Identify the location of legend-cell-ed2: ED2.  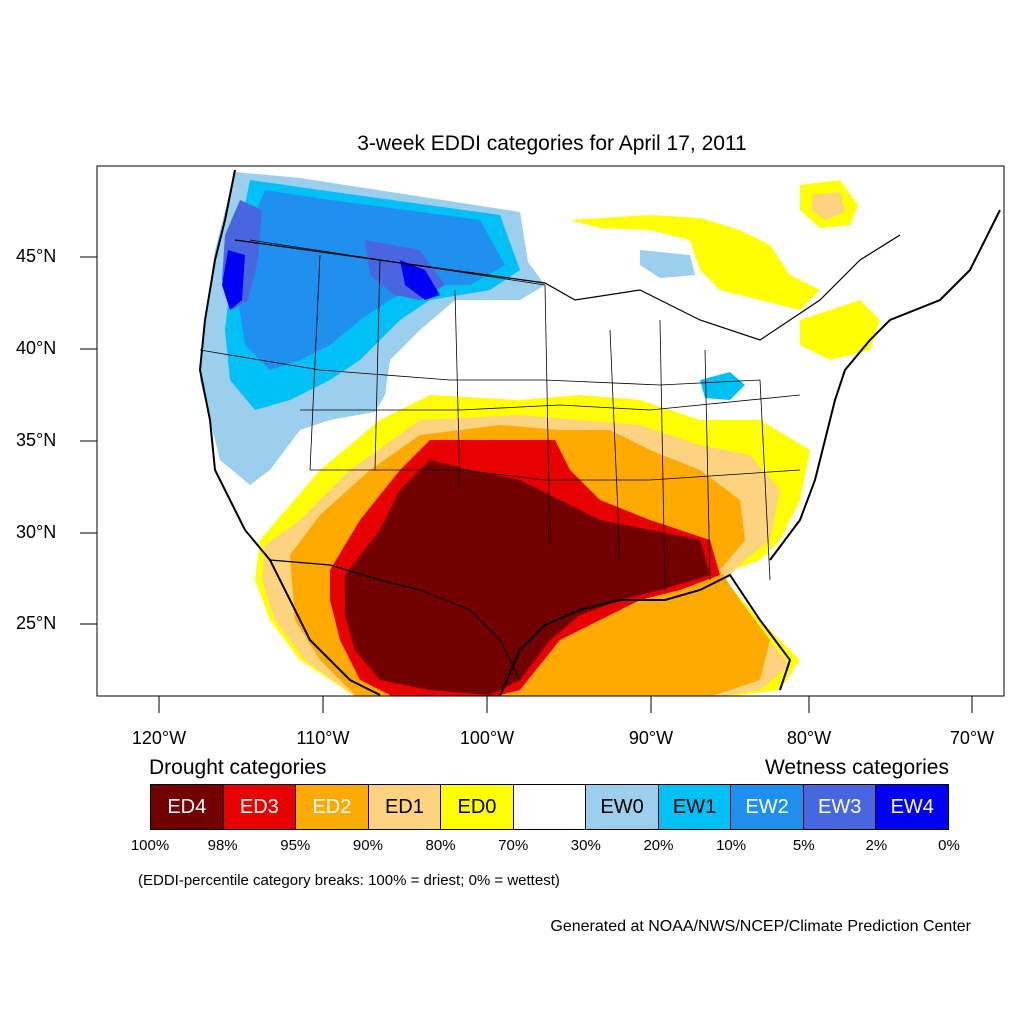
(332, 807).